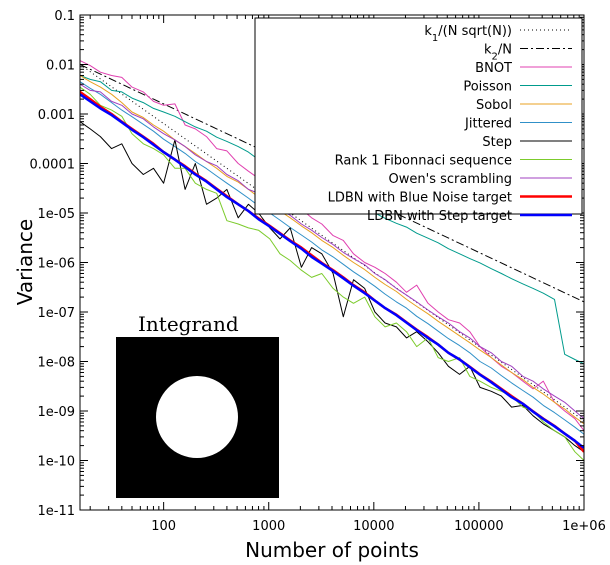  What do you see at coordinates (56, 412) in the screenshot?
I see `y-tick-label: 1e-09` at bounding box center [56, 412].